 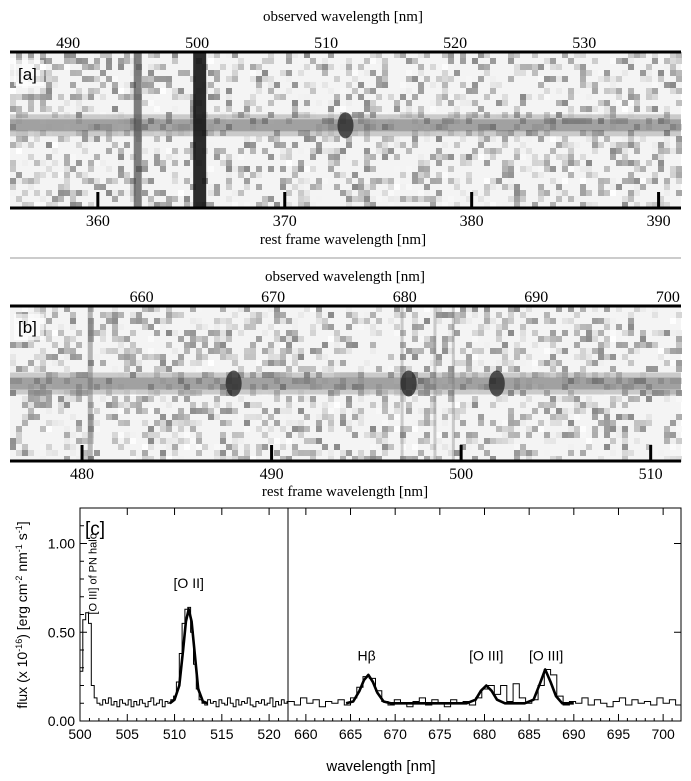 I want to click on rest-tick-label: 490, so click(x=272, y=474).